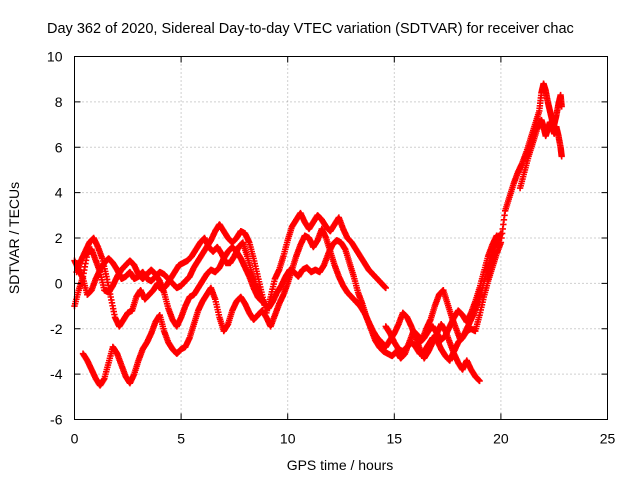 The width and height of the screenshot is (640, 480). I want to click on y-tick-label: 8, so click(59, 102).